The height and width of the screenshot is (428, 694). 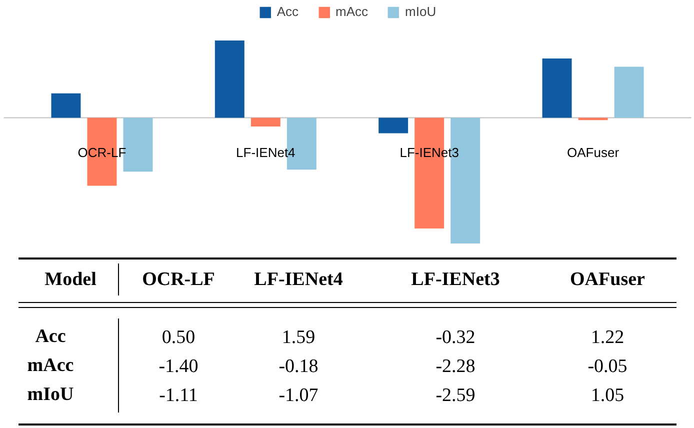 What do you see at coordinates (607, 337) in the screenshot?
I see `data-label: 1.22` at bounding box center [607, 337].